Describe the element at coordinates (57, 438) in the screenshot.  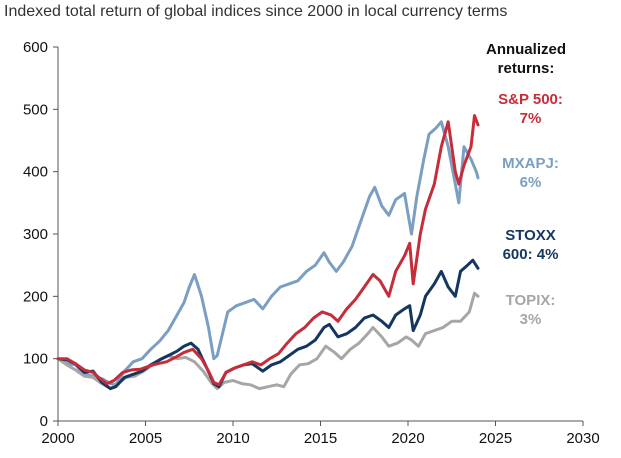
I see `x-tick-label: 2000` at that location.